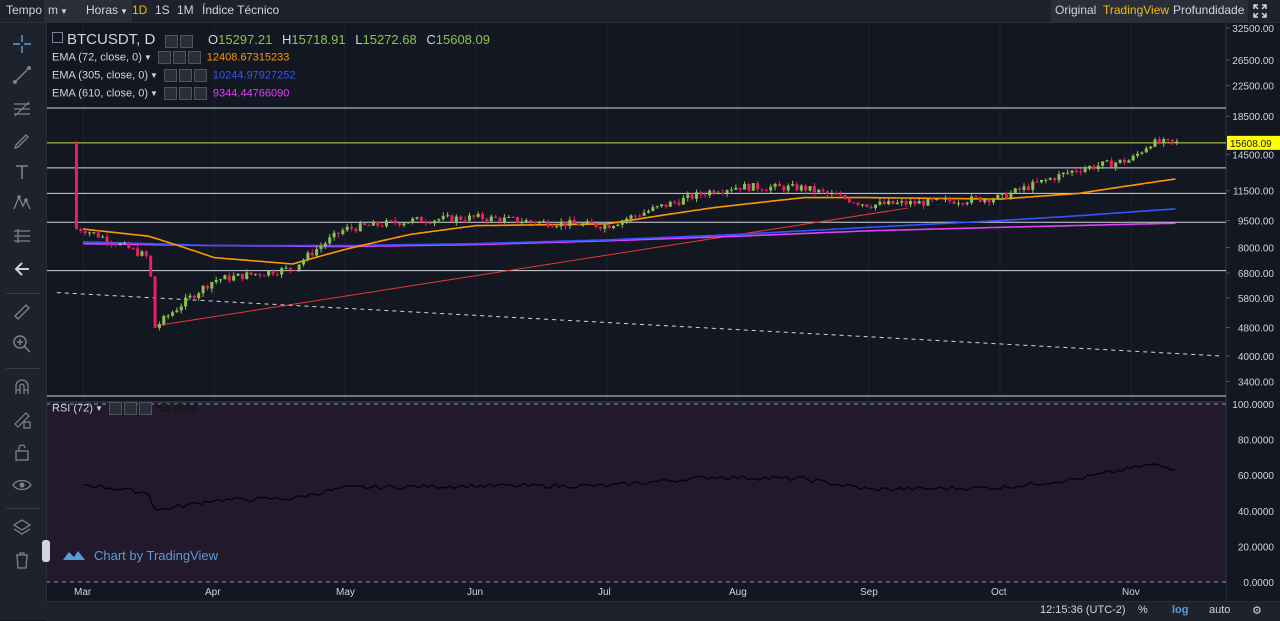  What do you see at coordinates (1209, 11) in the screenshot?
I see `view-depth: Profundidade` at bounding box center [1209, 11].